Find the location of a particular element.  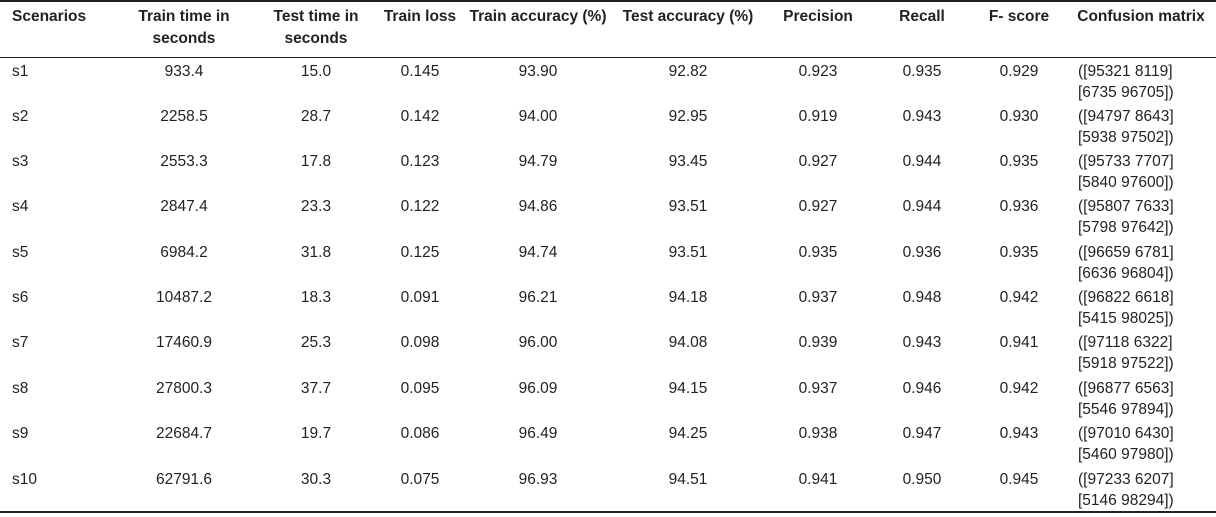

precision-cell: 0.937 is located at coordinates (818, 388).